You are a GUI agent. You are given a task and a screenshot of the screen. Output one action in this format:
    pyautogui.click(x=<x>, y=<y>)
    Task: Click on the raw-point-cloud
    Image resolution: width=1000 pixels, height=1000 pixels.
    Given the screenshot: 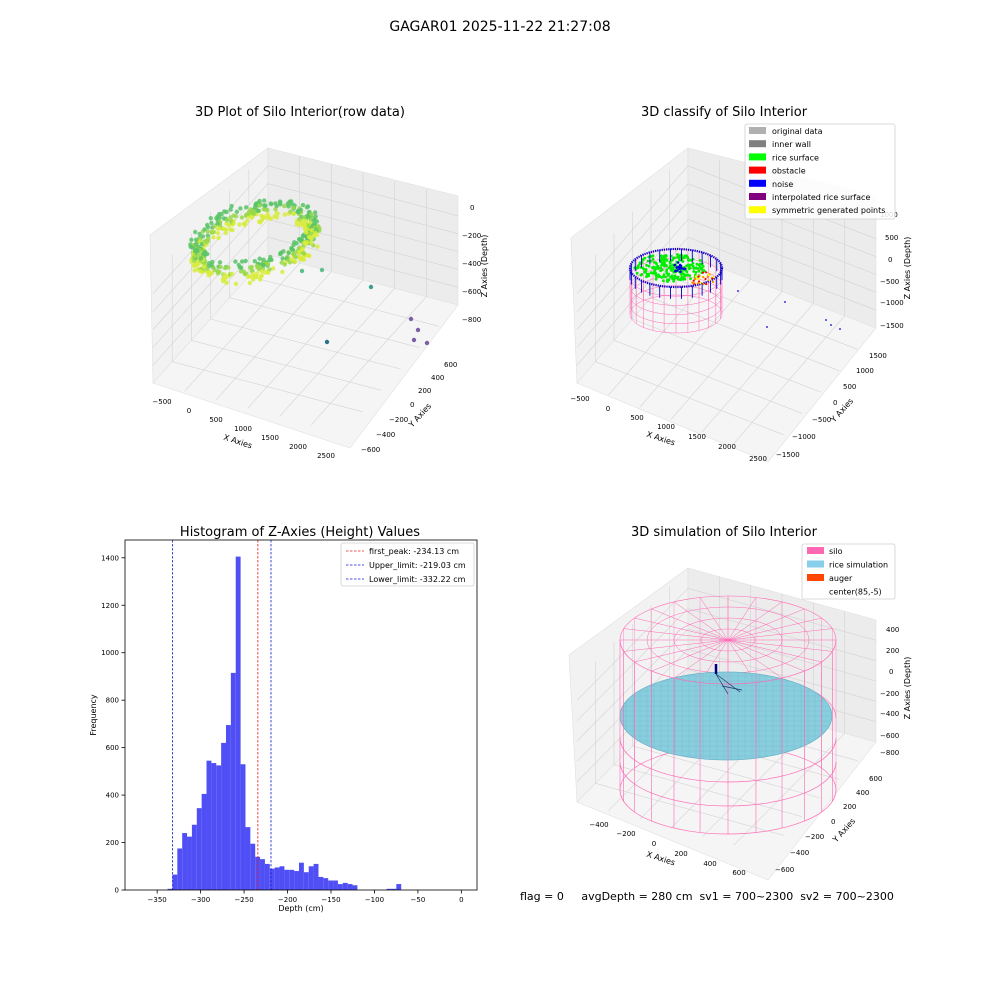 What is the action you would take?
    pyautogui.click(x=309, y=272)
    